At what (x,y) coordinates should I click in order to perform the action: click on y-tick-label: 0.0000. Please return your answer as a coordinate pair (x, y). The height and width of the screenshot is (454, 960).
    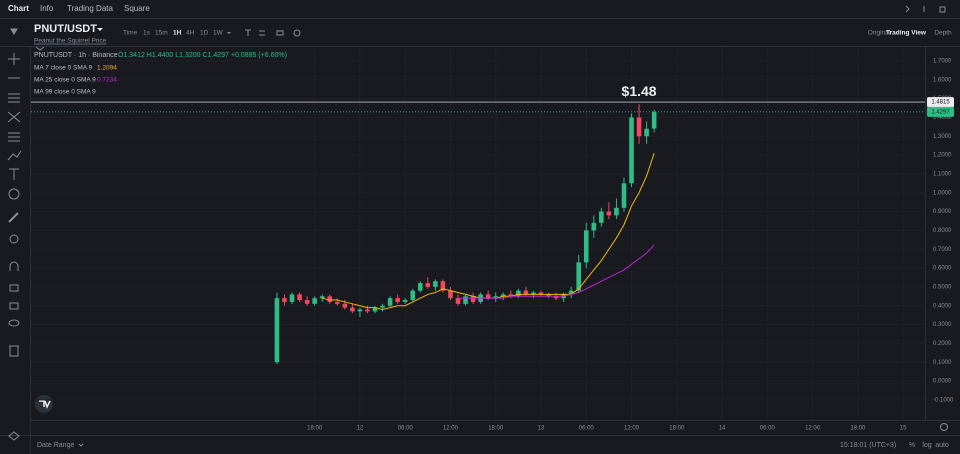
    Looking at the image, I should click on (942, 382).